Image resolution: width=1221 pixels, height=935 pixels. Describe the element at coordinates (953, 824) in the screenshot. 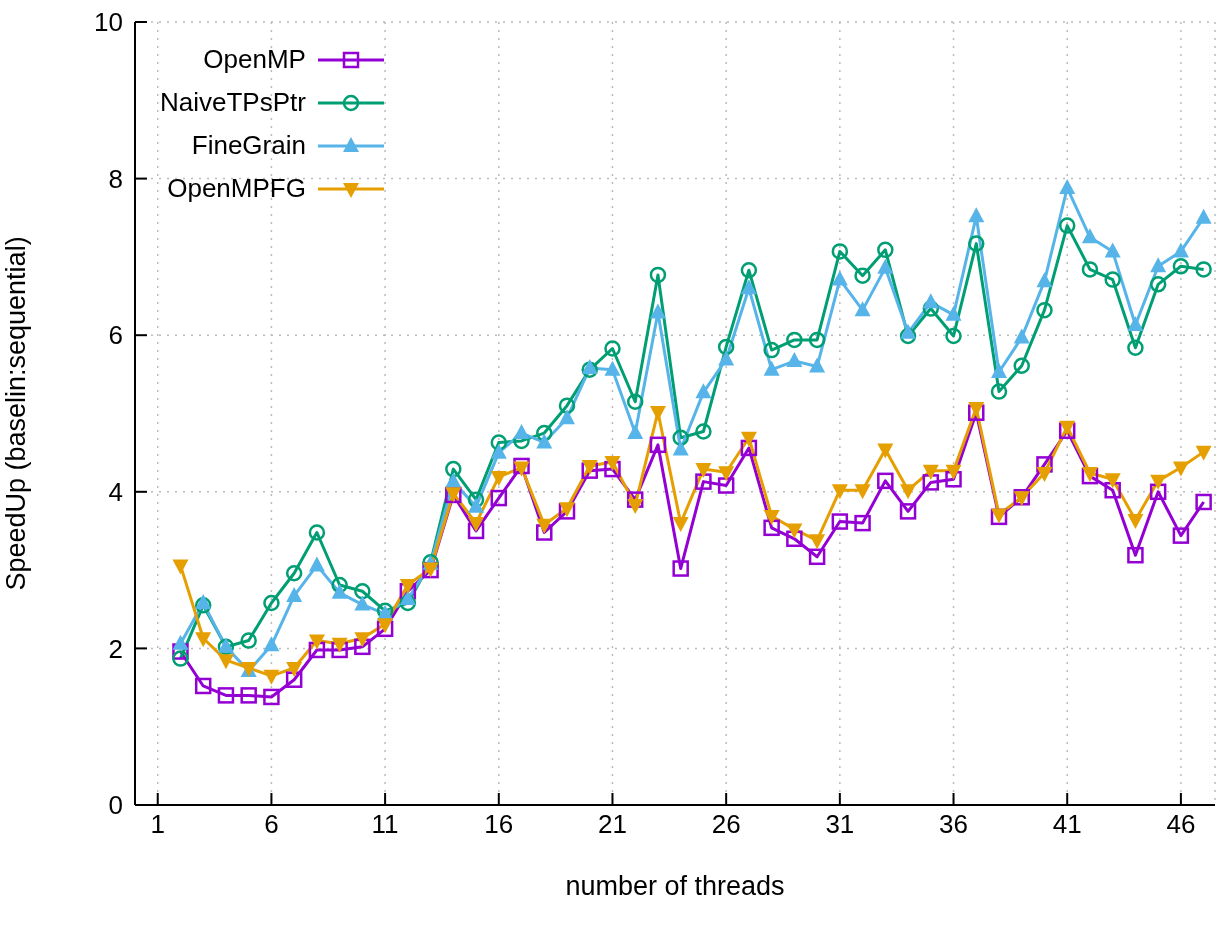

I see `x-tick-label: 36` at that location.